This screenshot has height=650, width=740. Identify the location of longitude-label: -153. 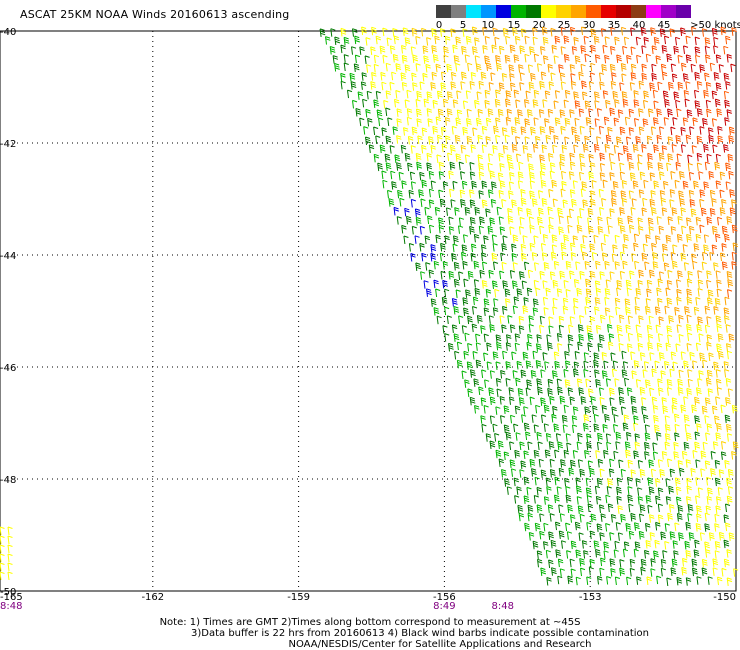
(590, 597).